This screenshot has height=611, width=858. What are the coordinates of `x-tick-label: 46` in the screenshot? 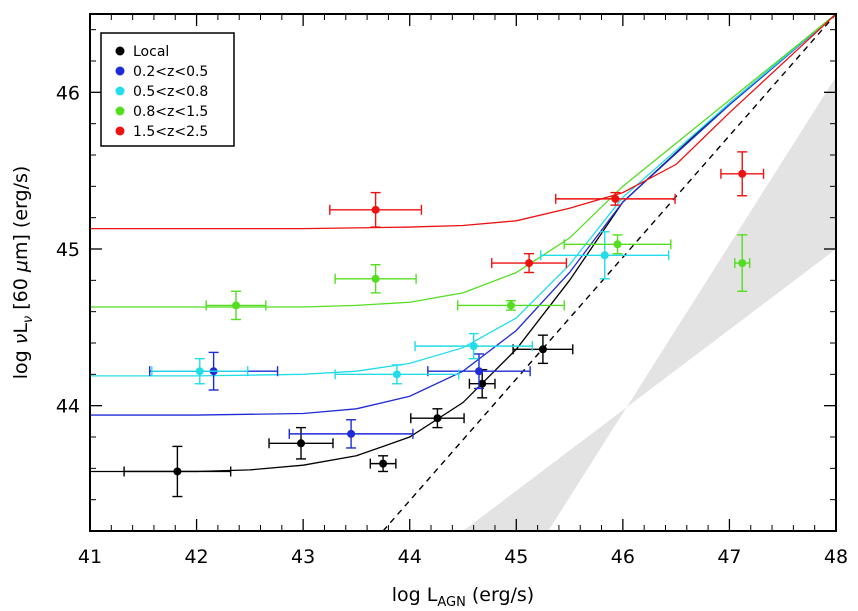 It's located at (623, 557).